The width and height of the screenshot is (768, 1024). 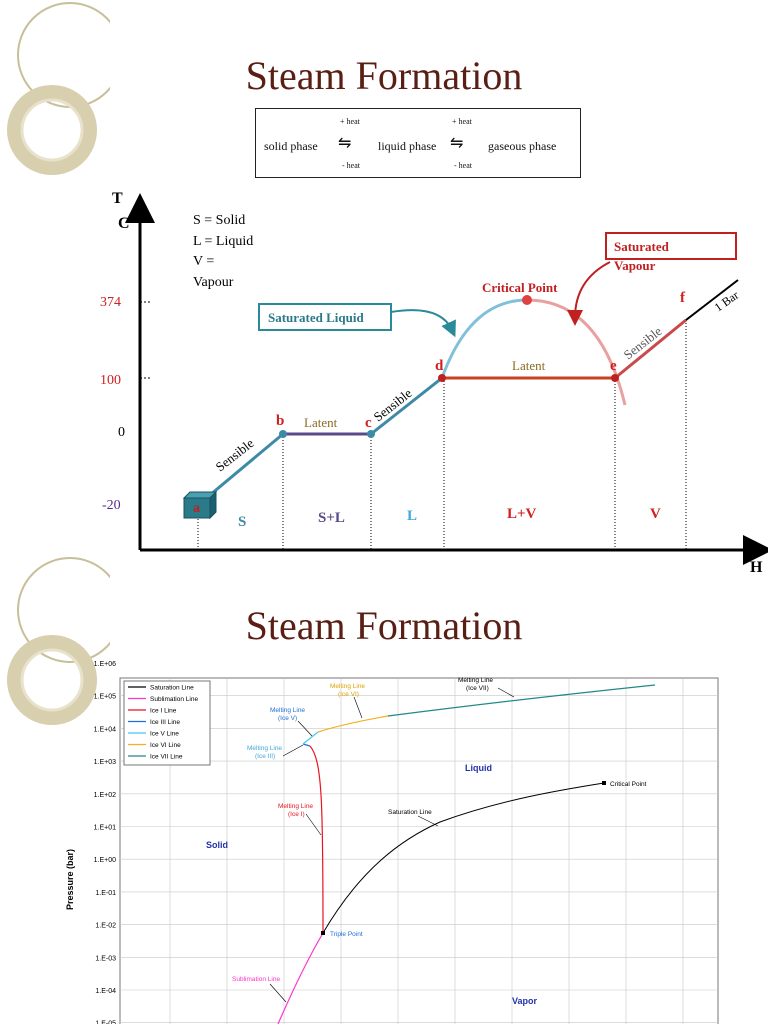 I want to click on y-tick-label: 1.E+06, so click(x=105, y=664).